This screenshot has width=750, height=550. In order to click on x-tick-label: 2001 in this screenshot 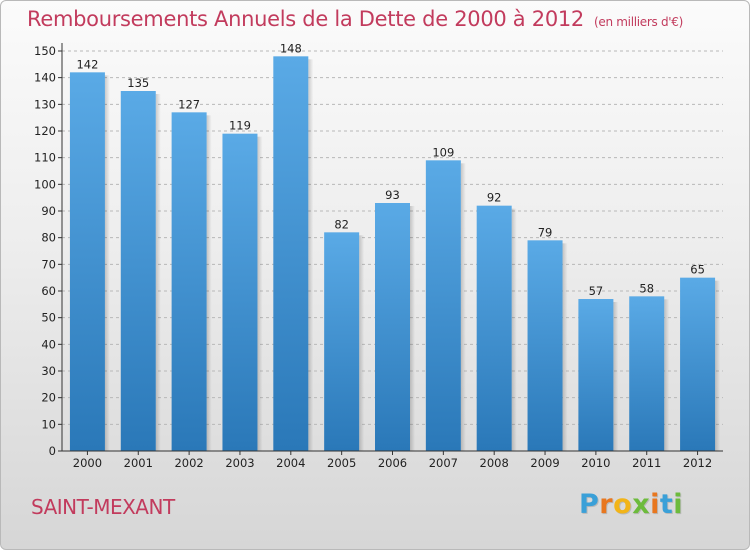, I will do `click(138, 463)`.